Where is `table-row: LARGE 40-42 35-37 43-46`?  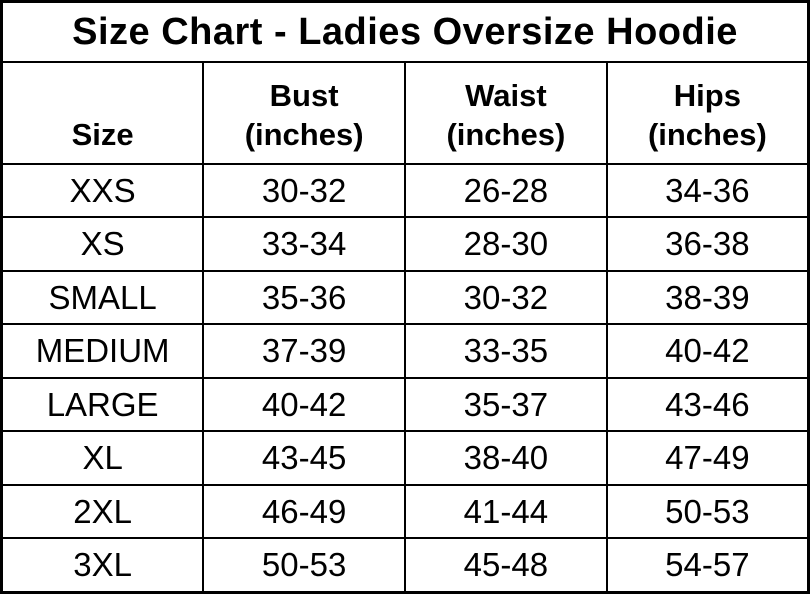 table-row: LARGE 40-42 35-37 43-46 is located at coordinates (405, 404).